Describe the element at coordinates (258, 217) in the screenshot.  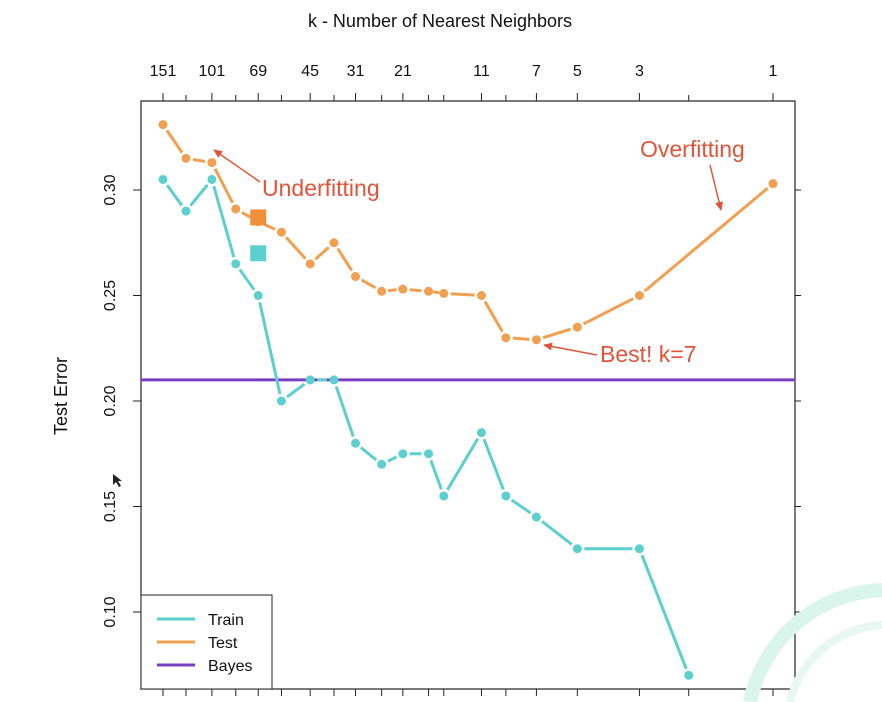
I see `test-square-marker` at that location.